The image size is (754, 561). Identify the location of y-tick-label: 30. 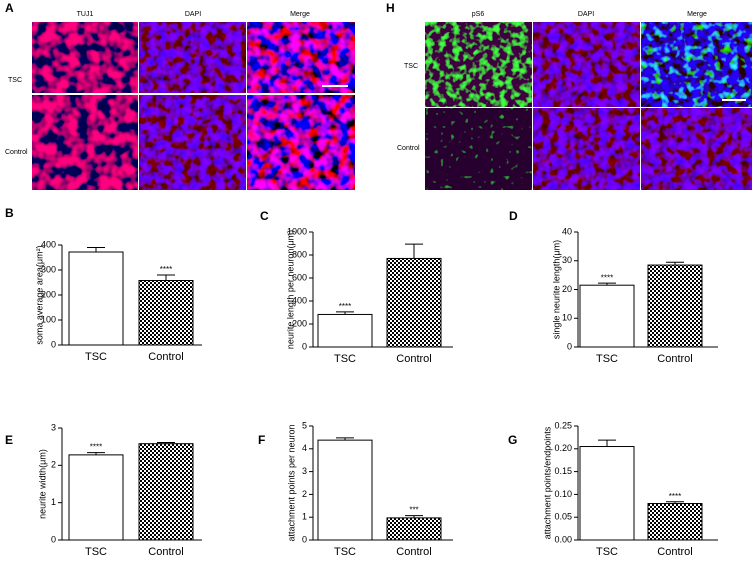
(567, 260).